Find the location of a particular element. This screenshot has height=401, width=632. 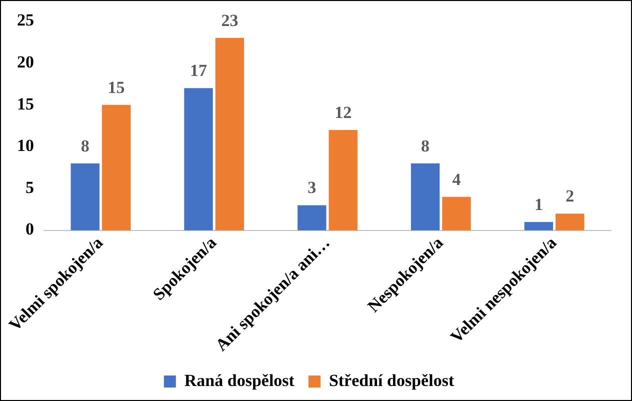

data-label: 2 is located at coordinates (570, 196).